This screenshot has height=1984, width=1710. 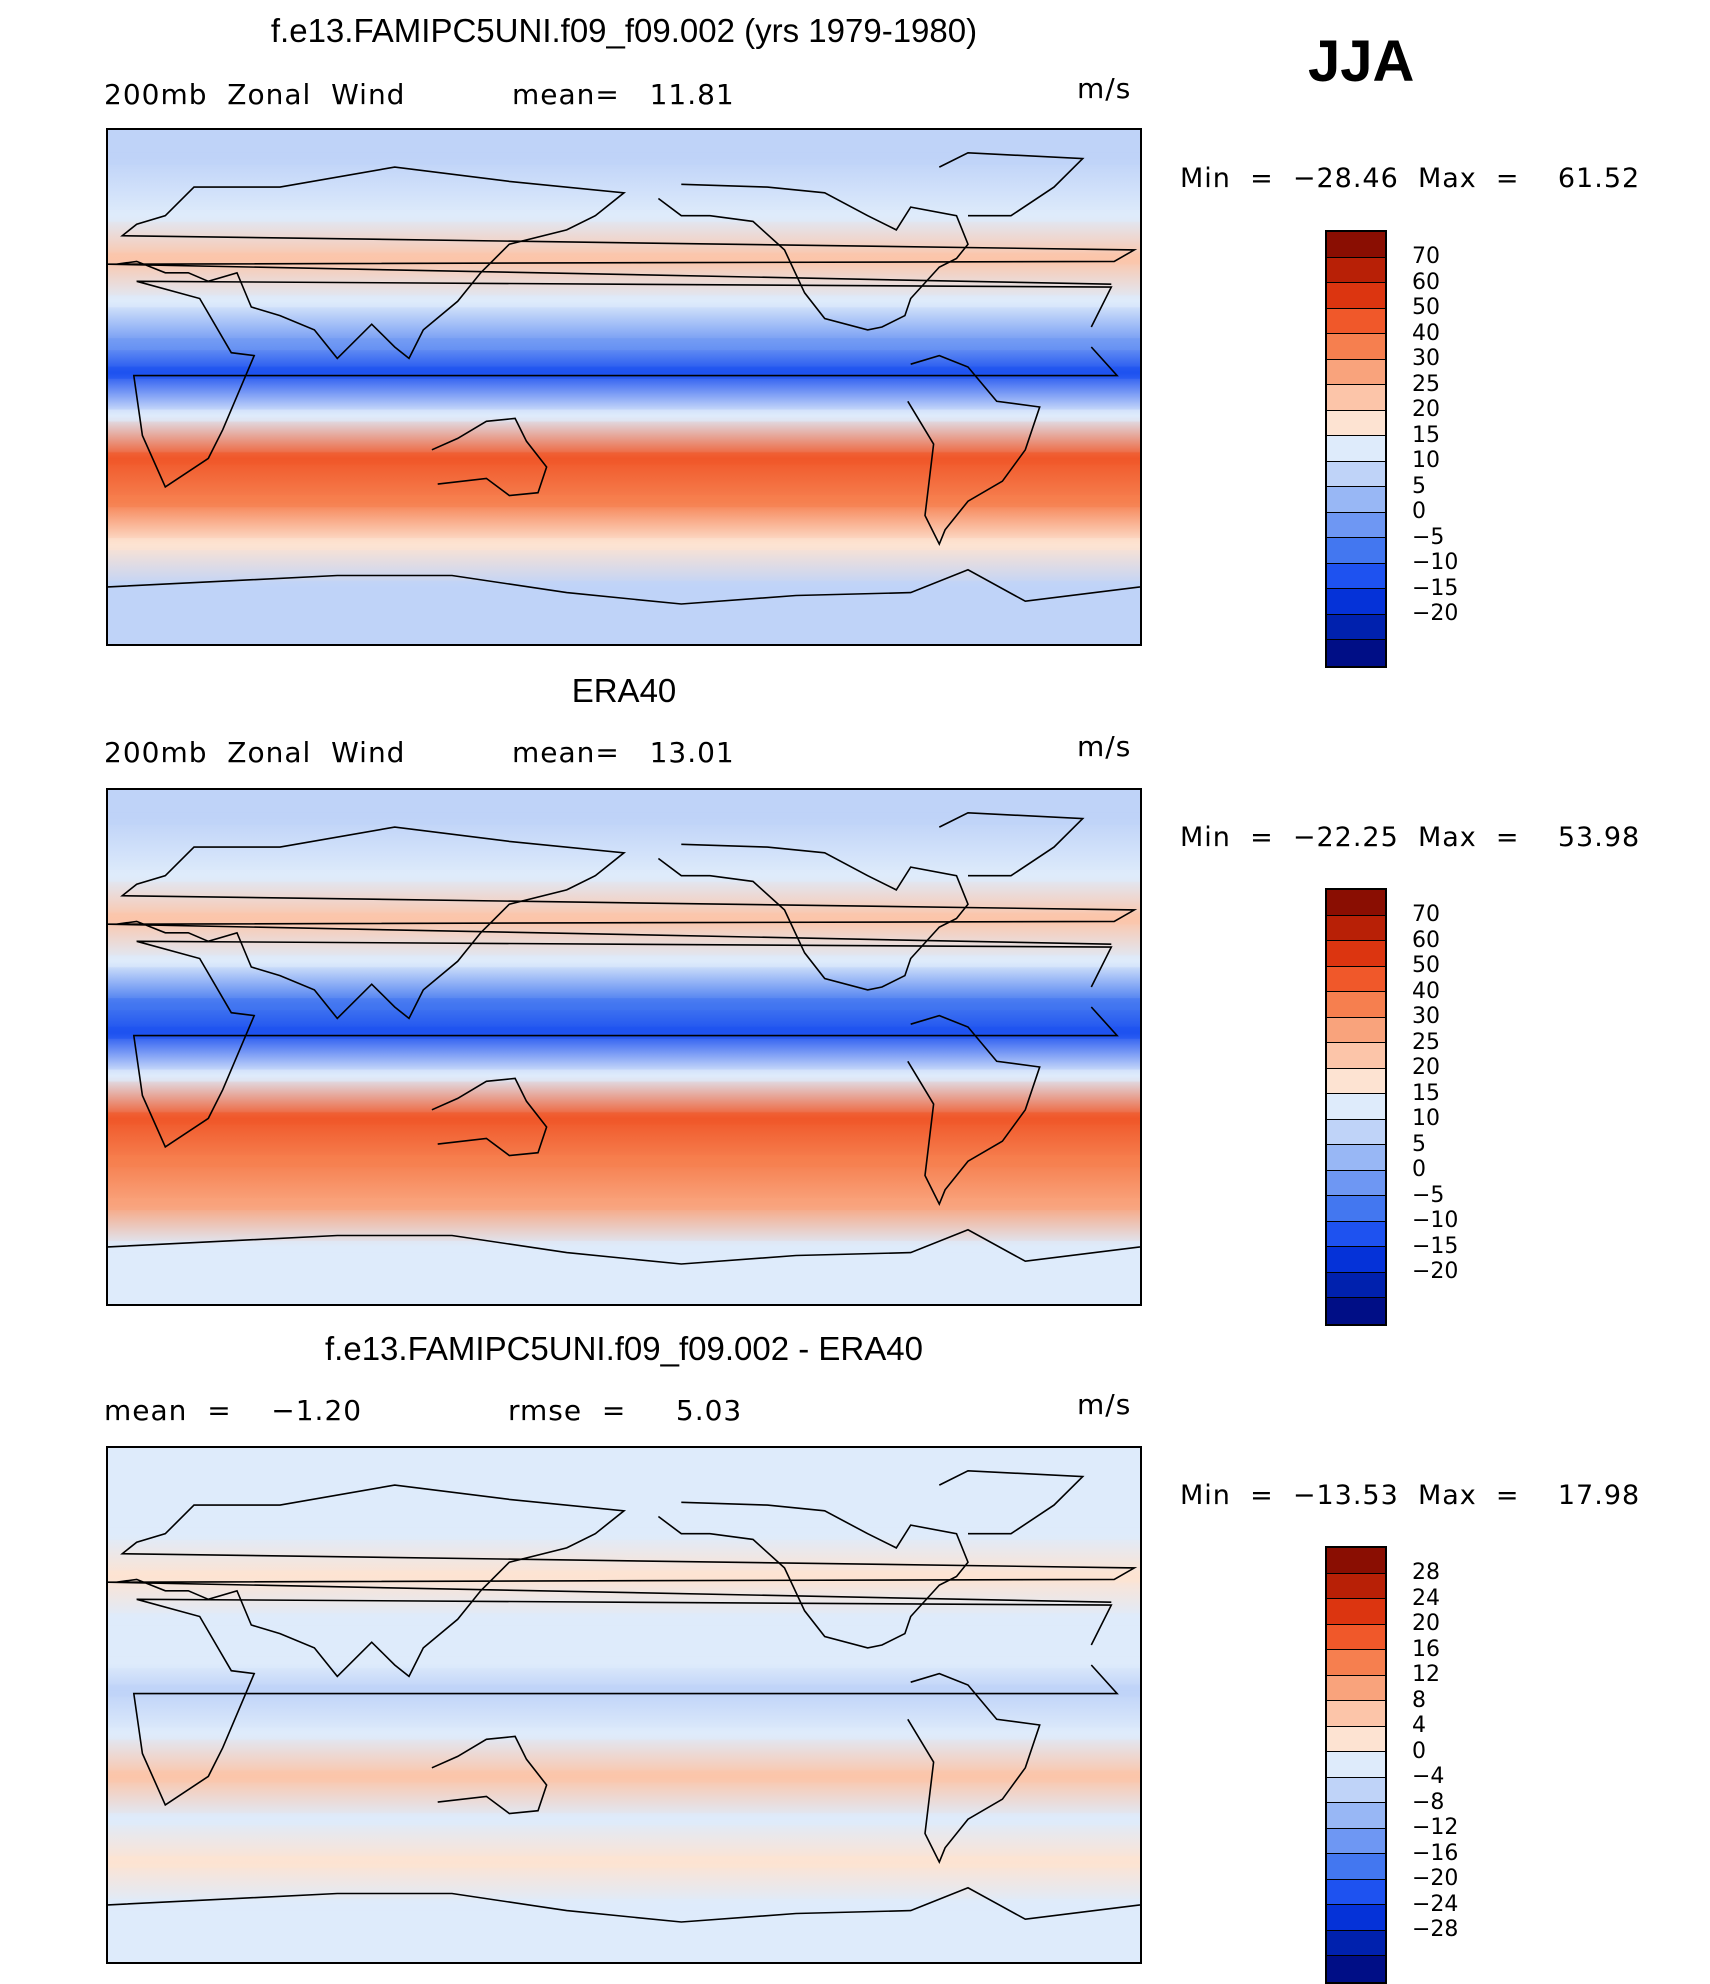 I want to click on colorbar-tick-label: 4, so click(x=1419, y=1725).